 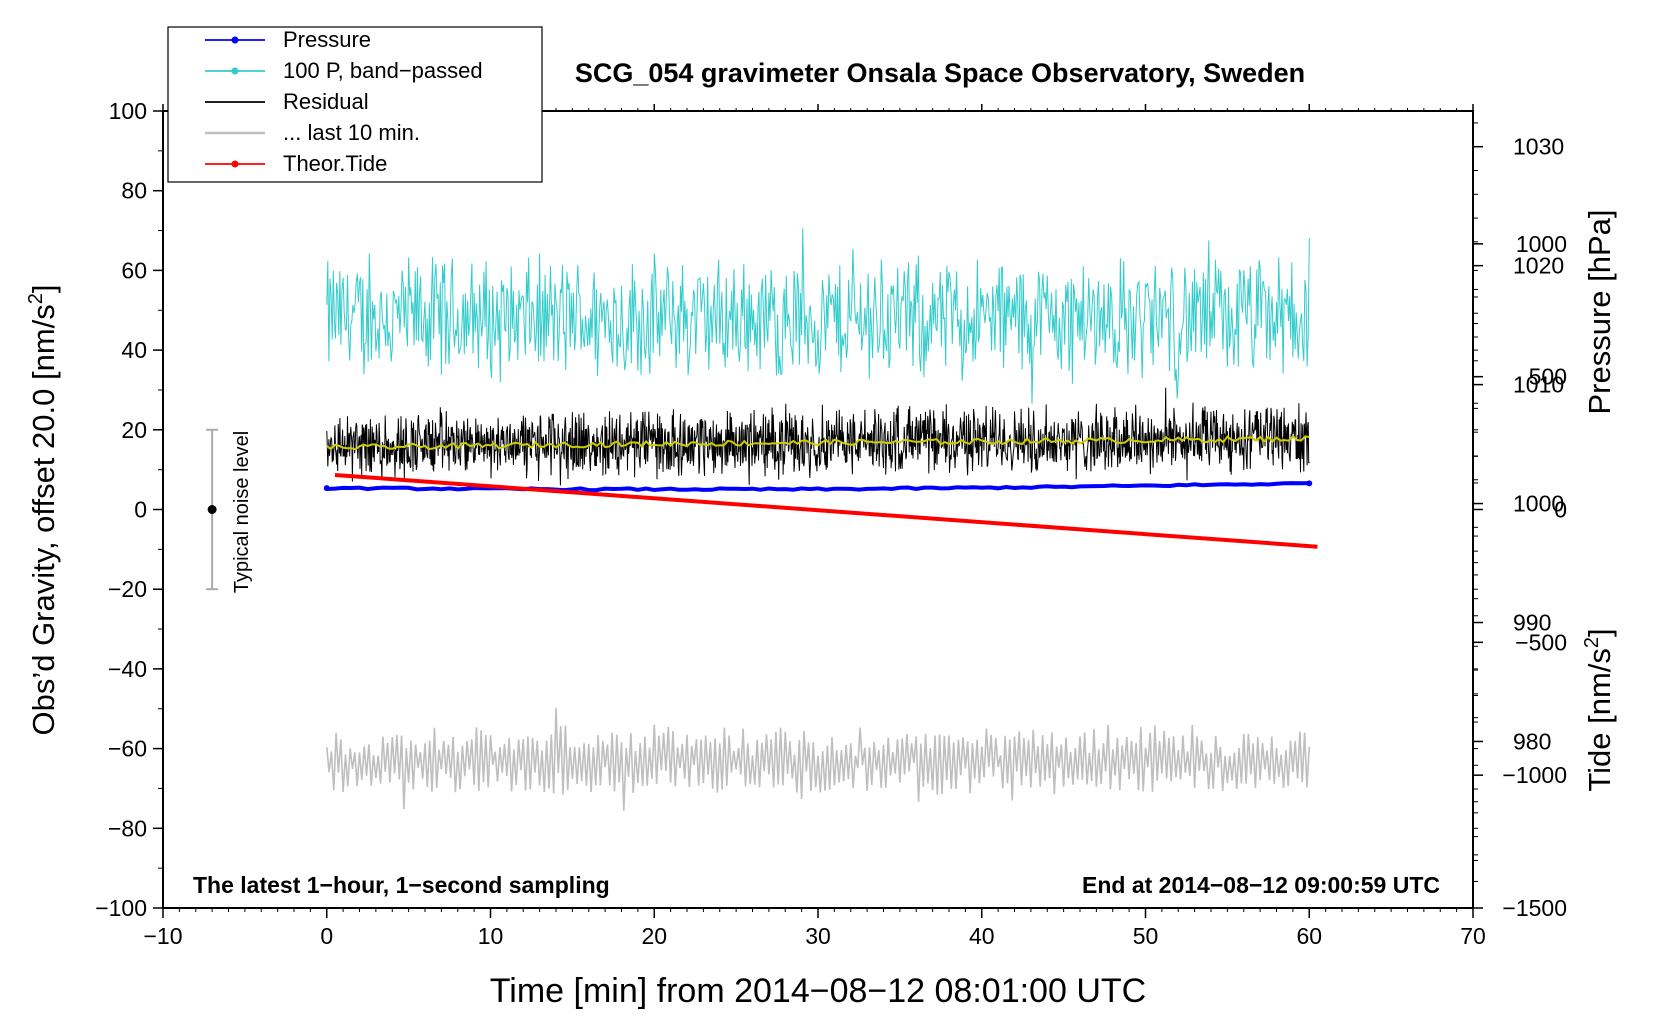 I want to click on x-tick-label: 50, so click(x=1146, y=936).